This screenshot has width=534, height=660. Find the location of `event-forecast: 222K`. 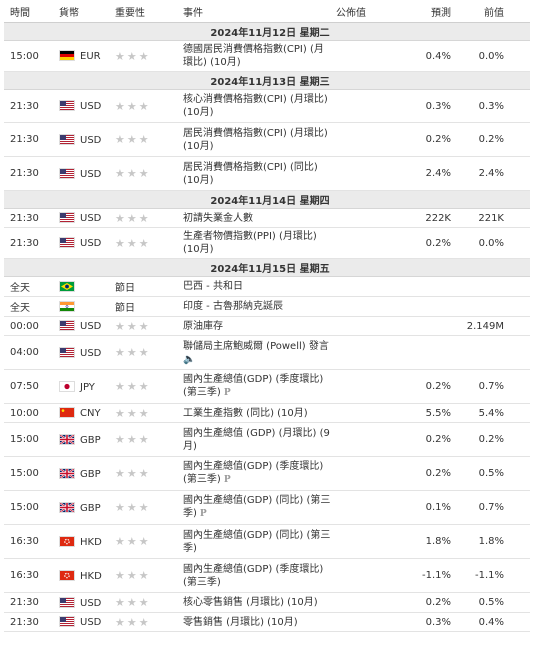

event-forecast: 222K is located at coordinates (424, 218).